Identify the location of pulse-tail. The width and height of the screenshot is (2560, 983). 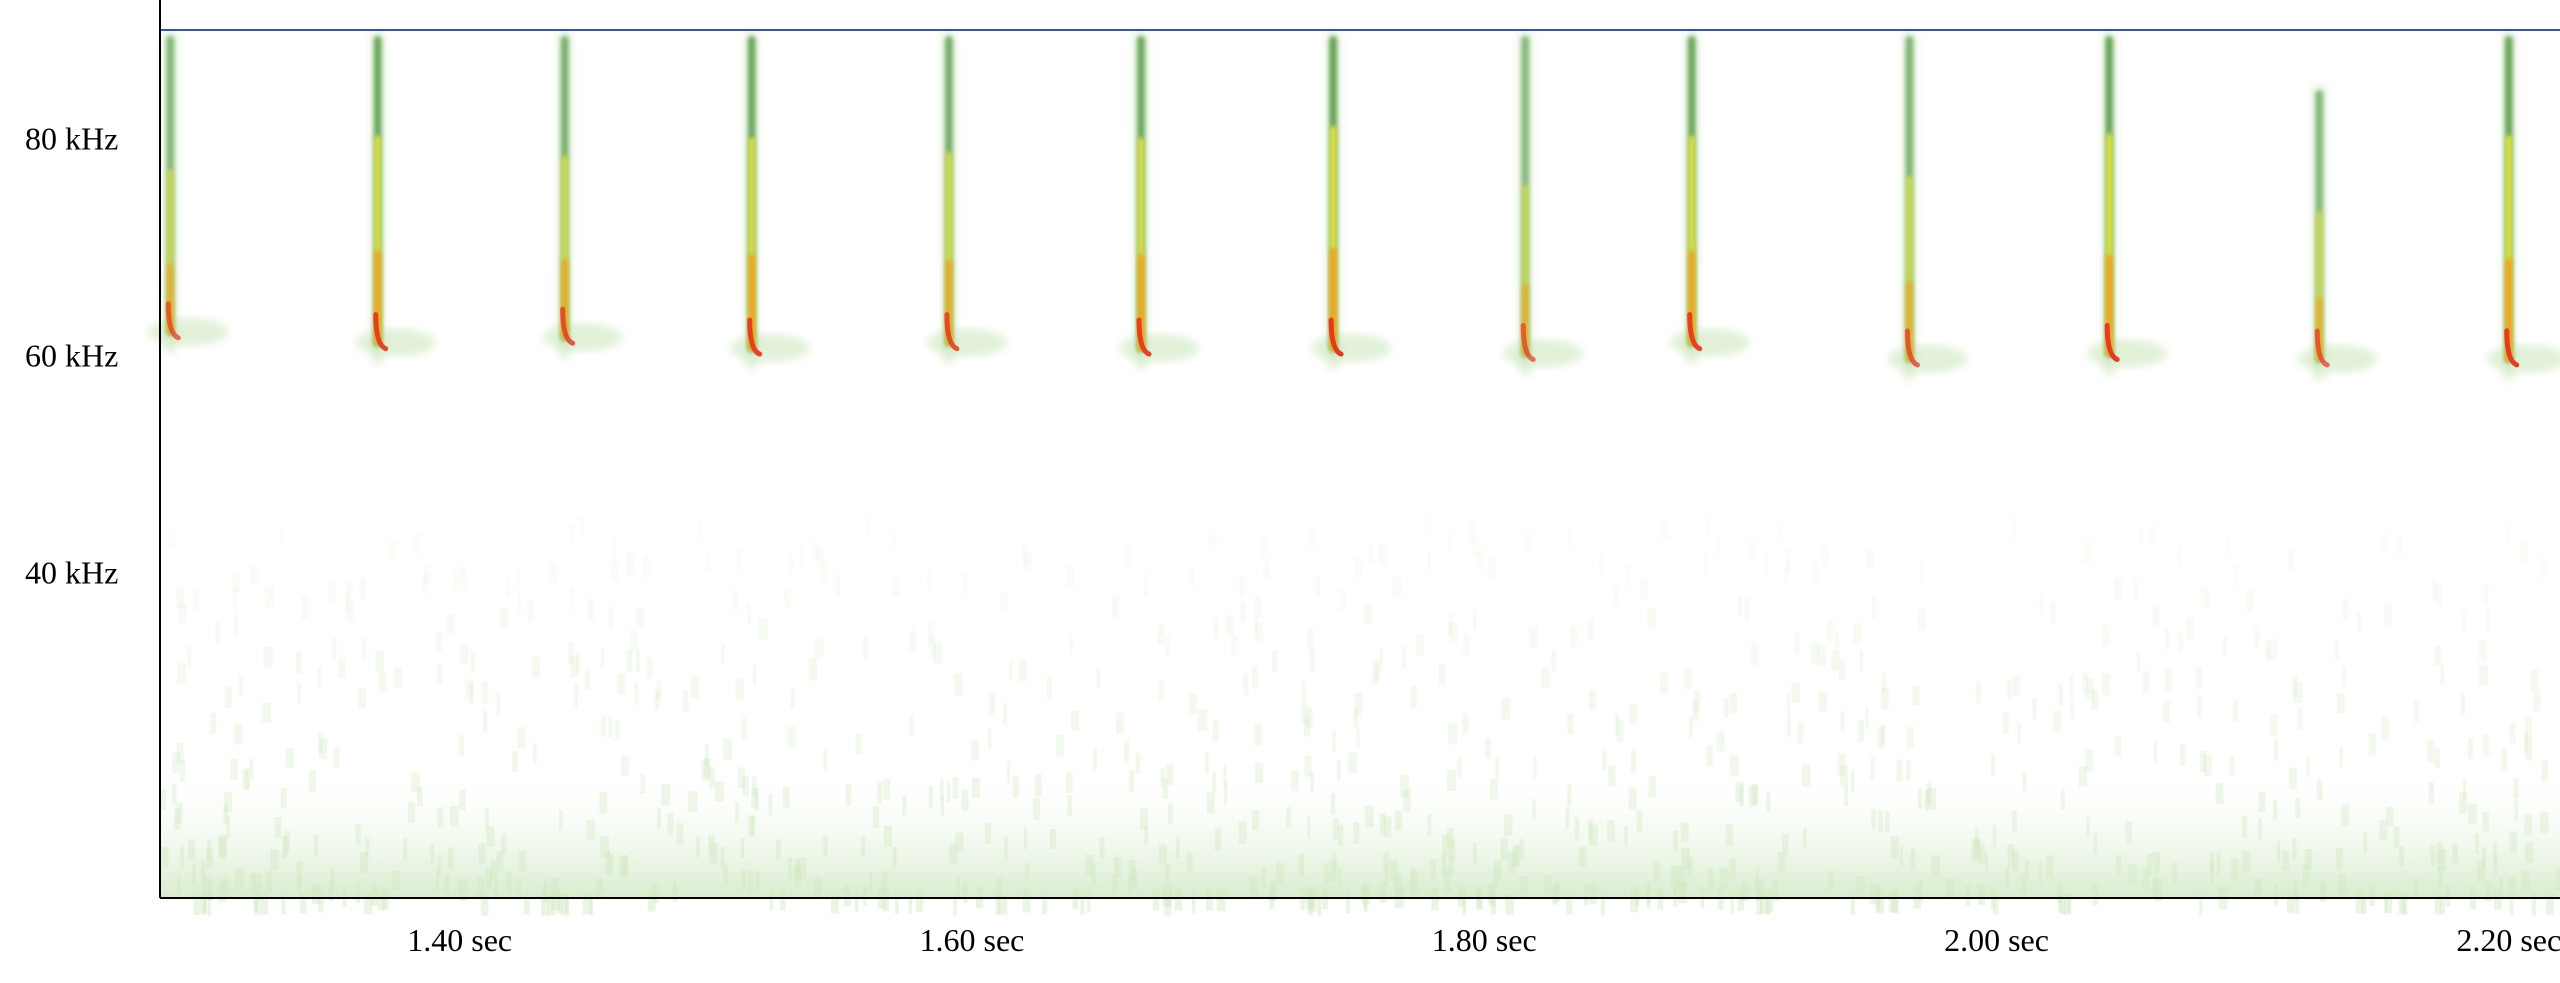
(1351, 348).